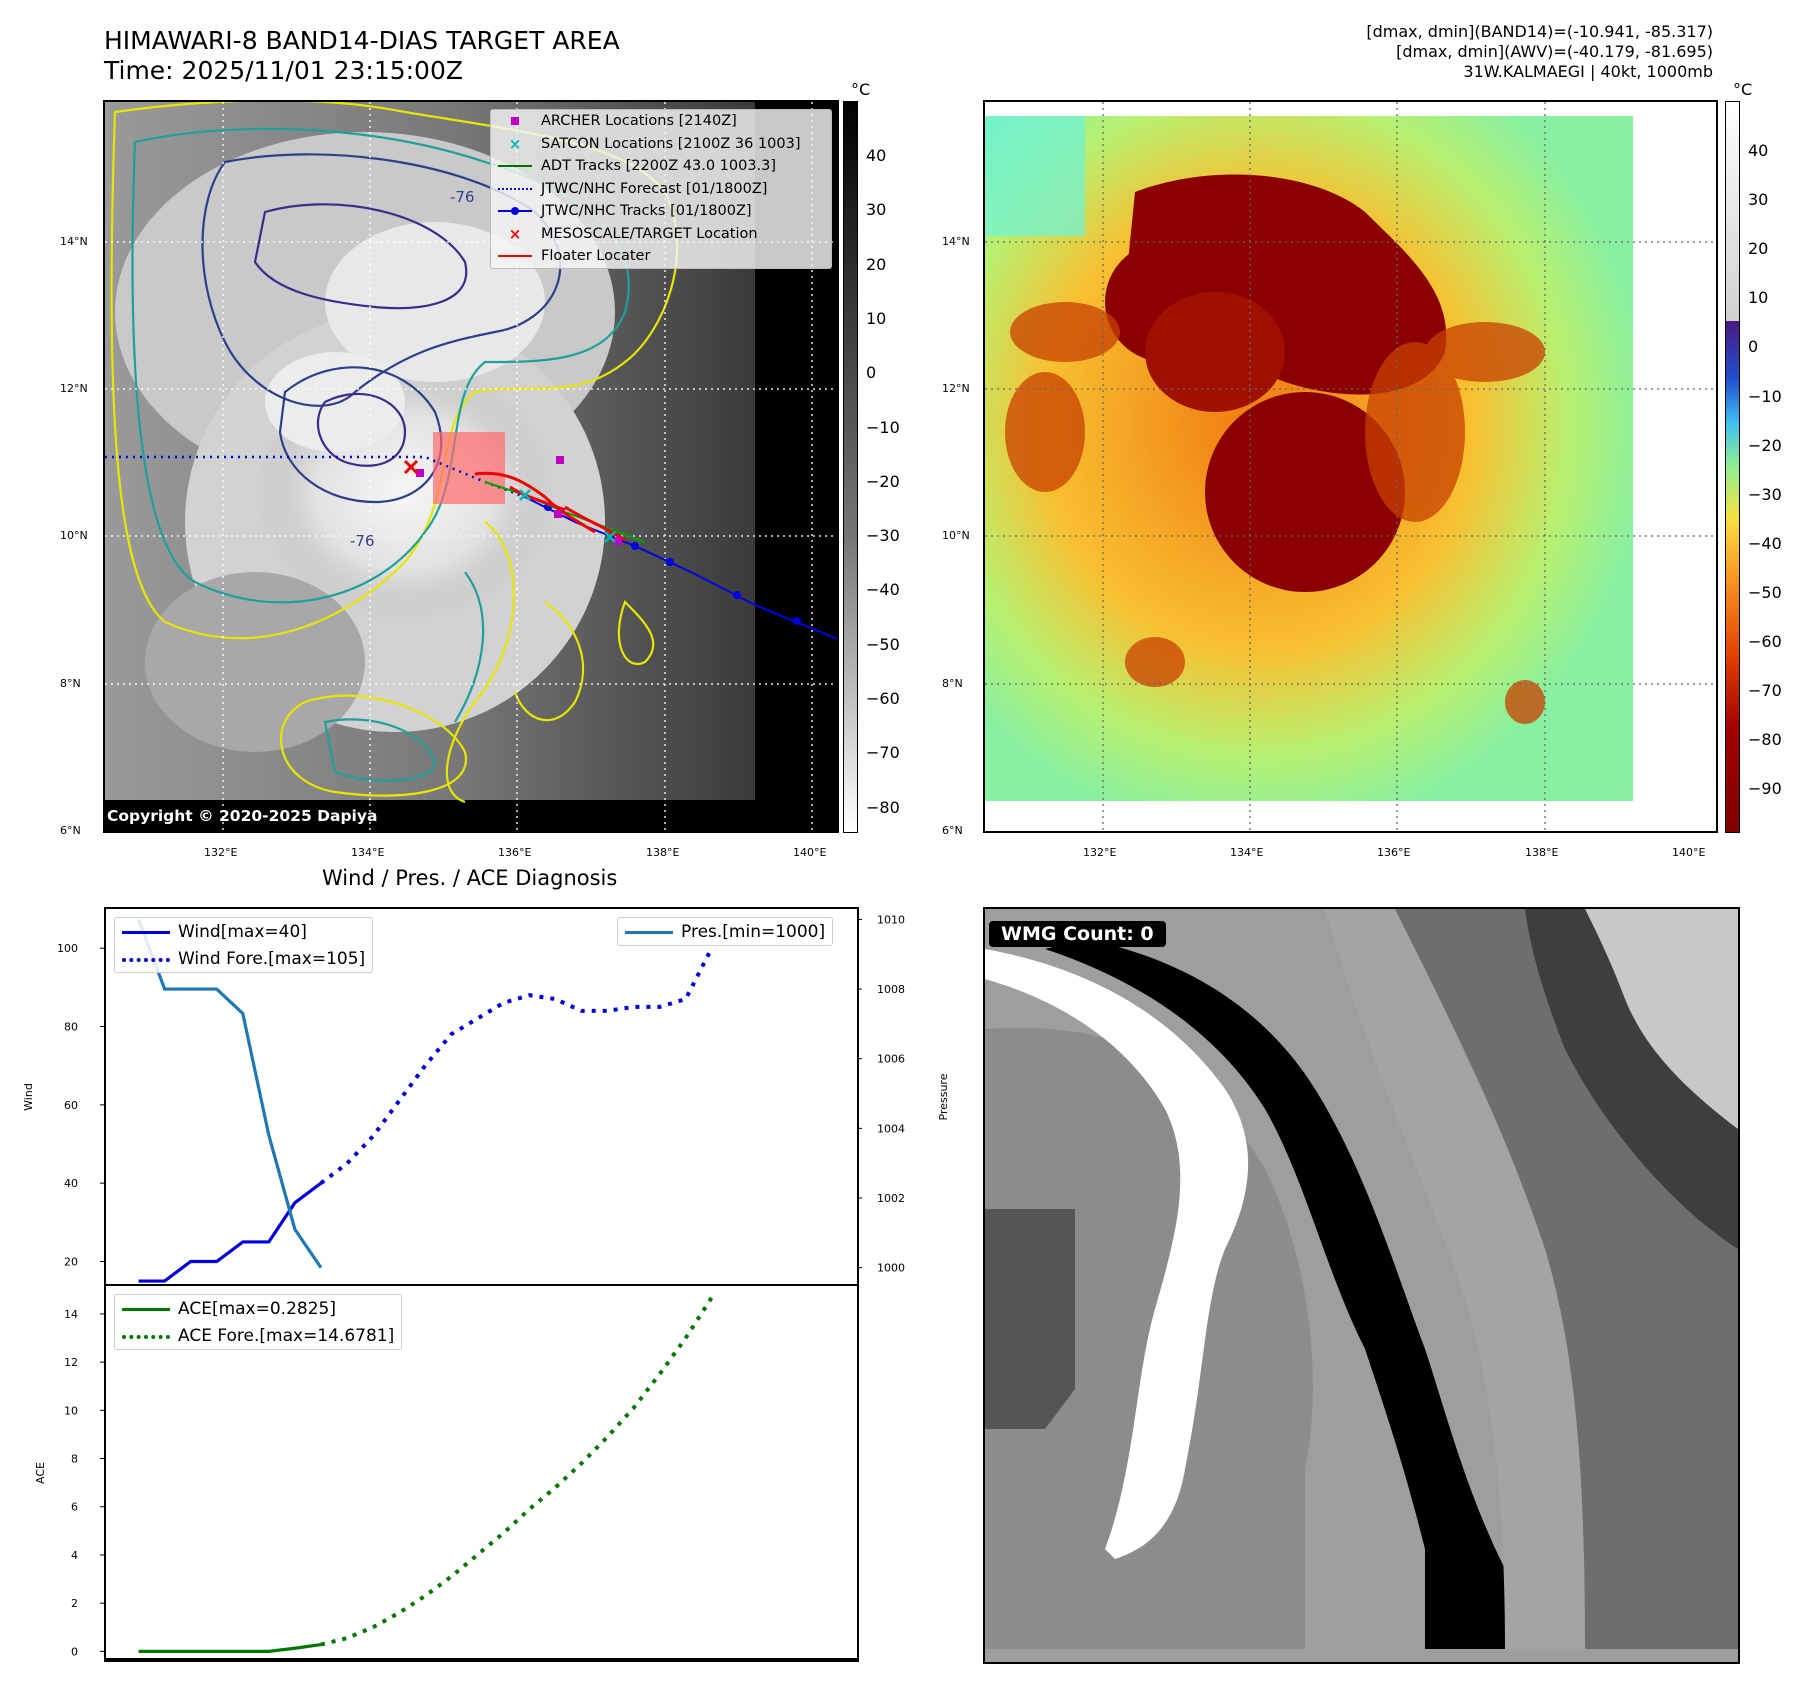  What do you see at coordinates (71, 1183) in the screenshot?
I see `y-tick-label: 40` at bounding box center [71, 1183].